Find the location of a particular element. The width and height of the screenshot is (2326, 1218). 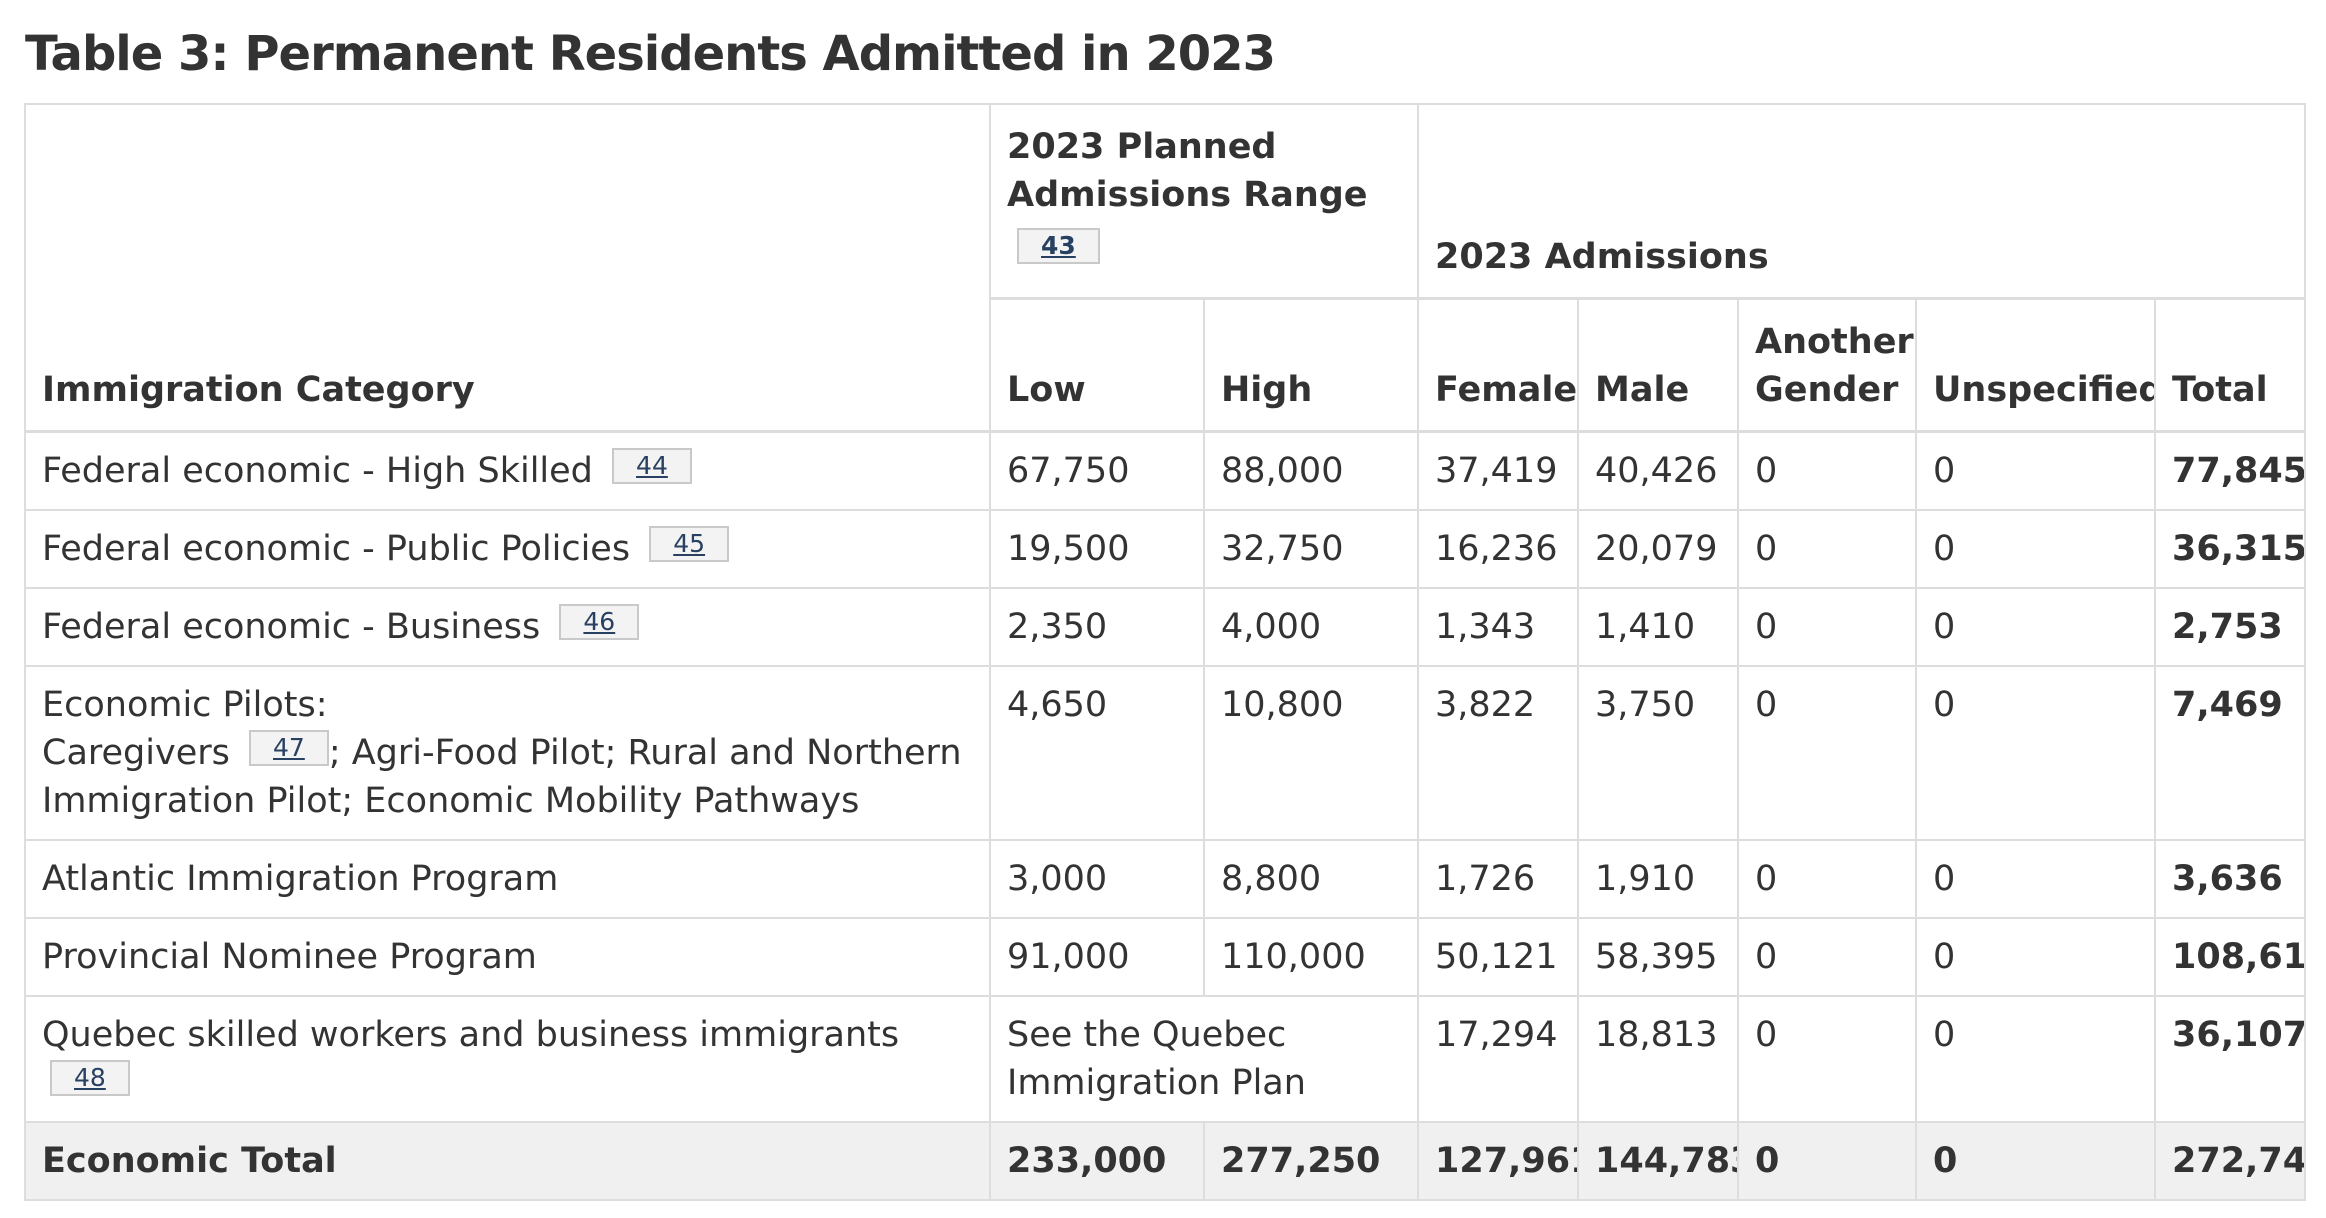

footnote-44-link: 44 is located at coordinates (652, 466).